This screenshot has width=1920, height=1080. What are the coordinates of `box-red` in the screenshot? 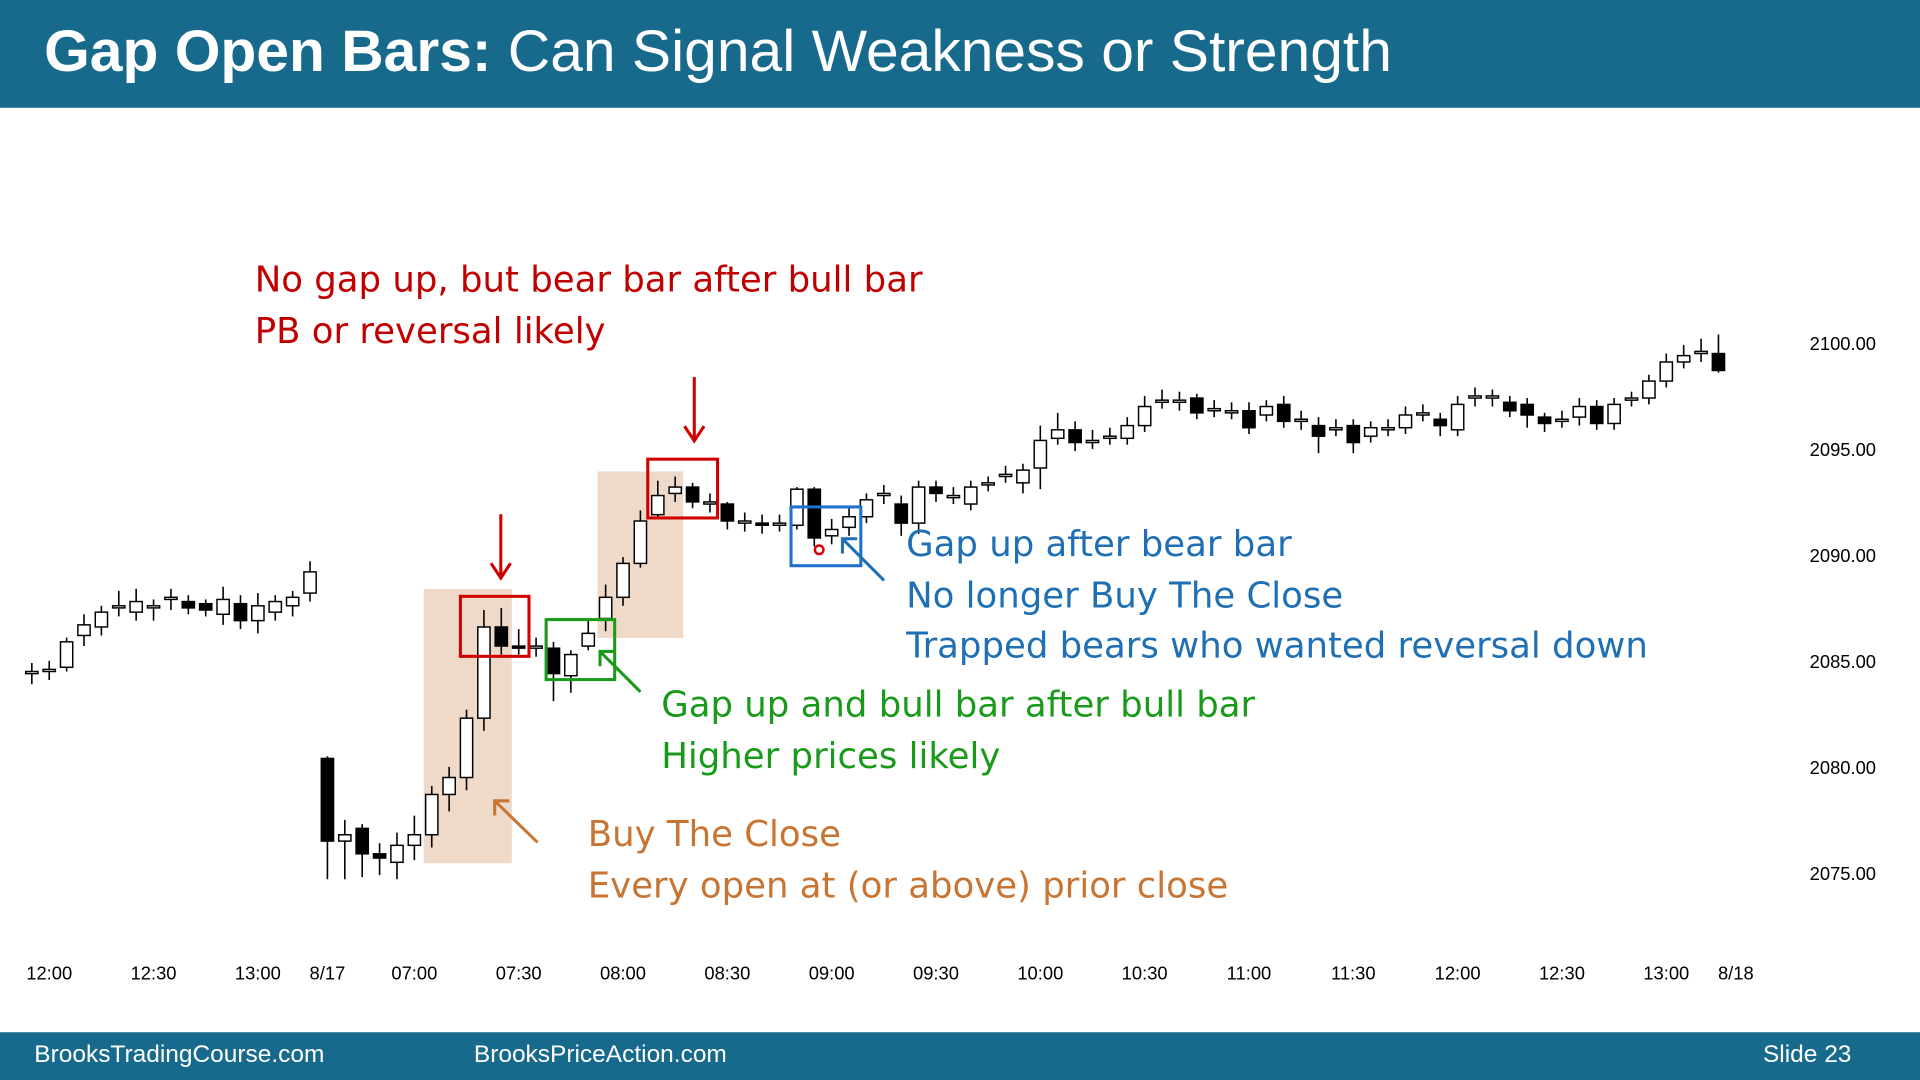 It's located at (683, 488).